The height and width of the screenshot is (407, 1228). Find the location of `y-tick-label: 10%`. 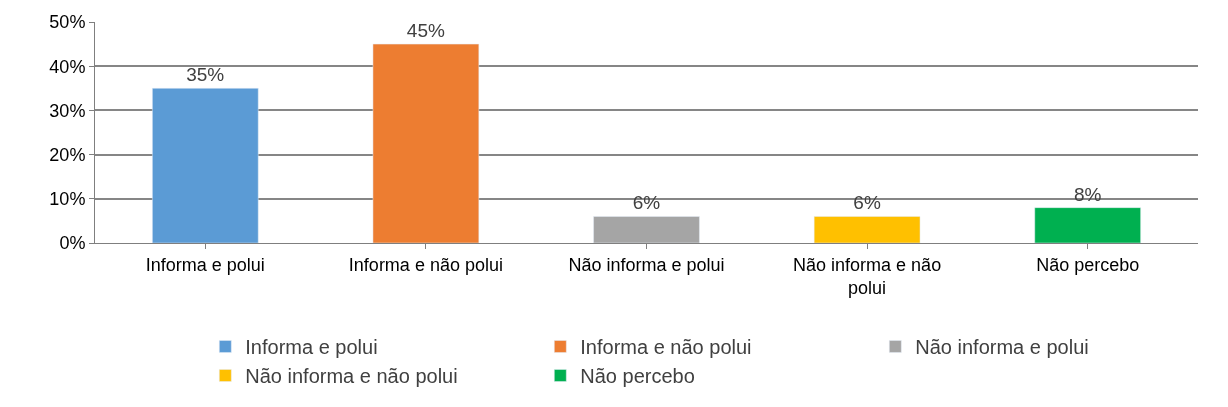

y-tick-label: 10% is located at coordinates (67, 199).